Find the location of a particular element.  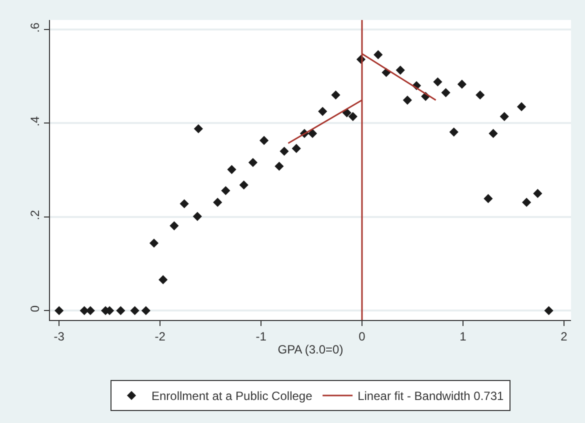

y-tick-label: .2 is located at coordinates (35, 215).